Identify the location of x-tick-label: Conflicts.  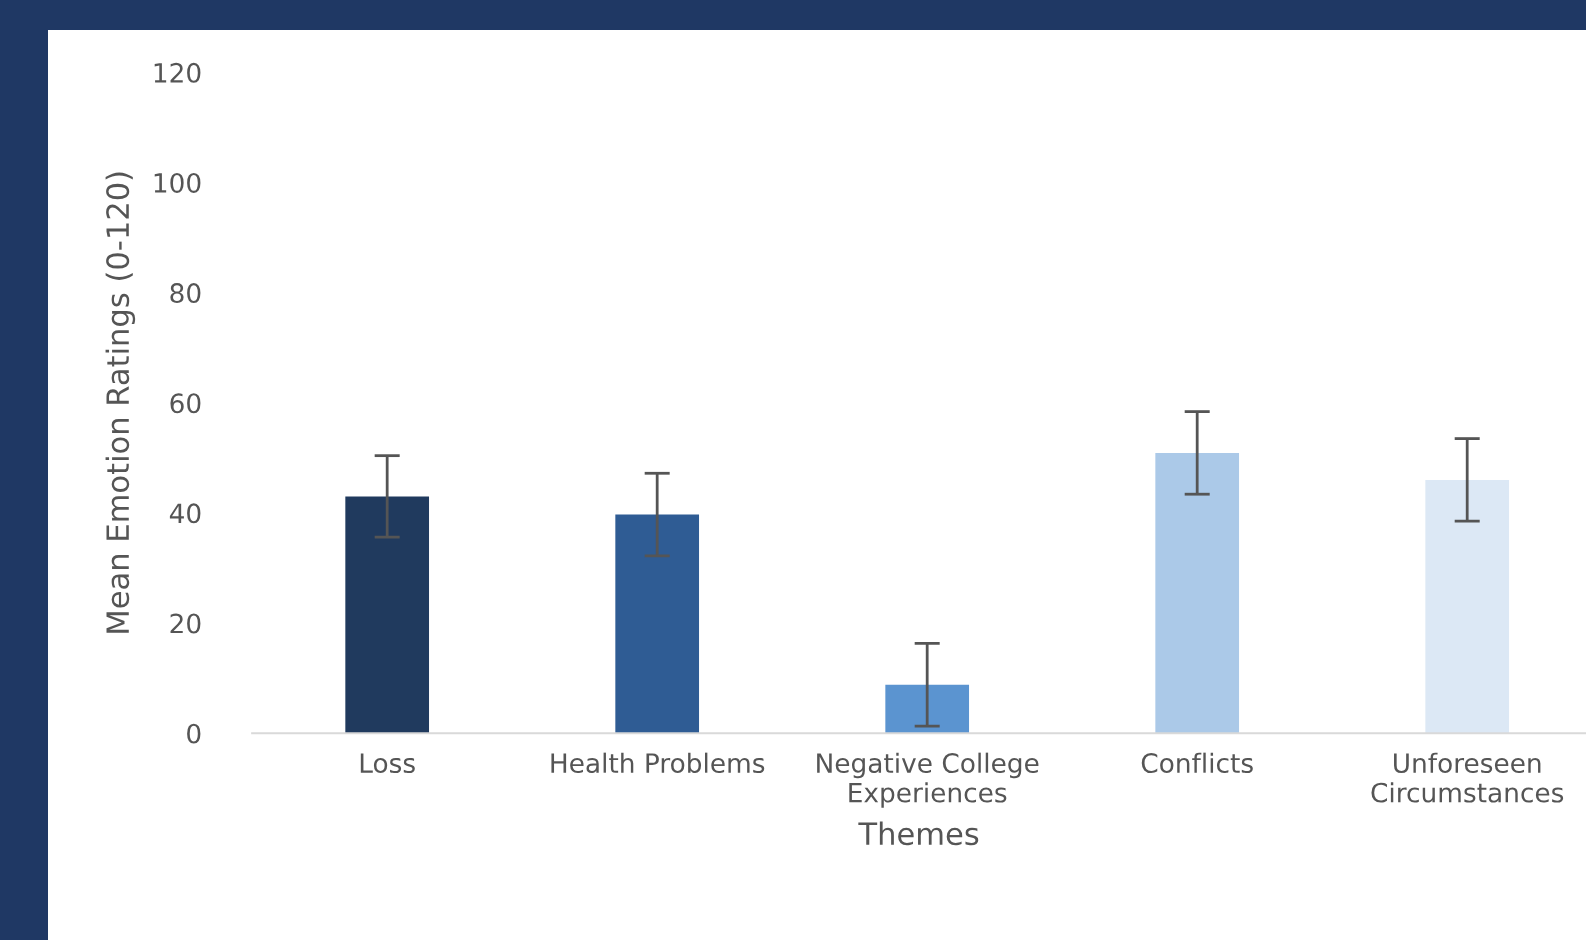
(1197, 763).